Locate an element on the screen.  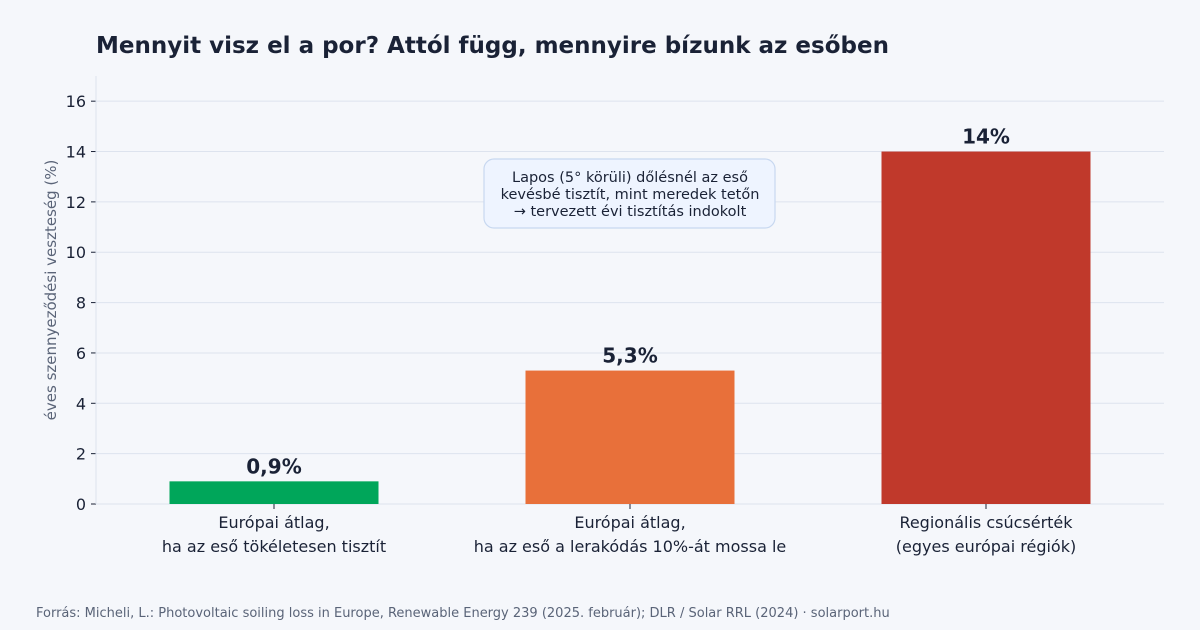
y-tick-label: 6 is located at coordinates (81, 353).